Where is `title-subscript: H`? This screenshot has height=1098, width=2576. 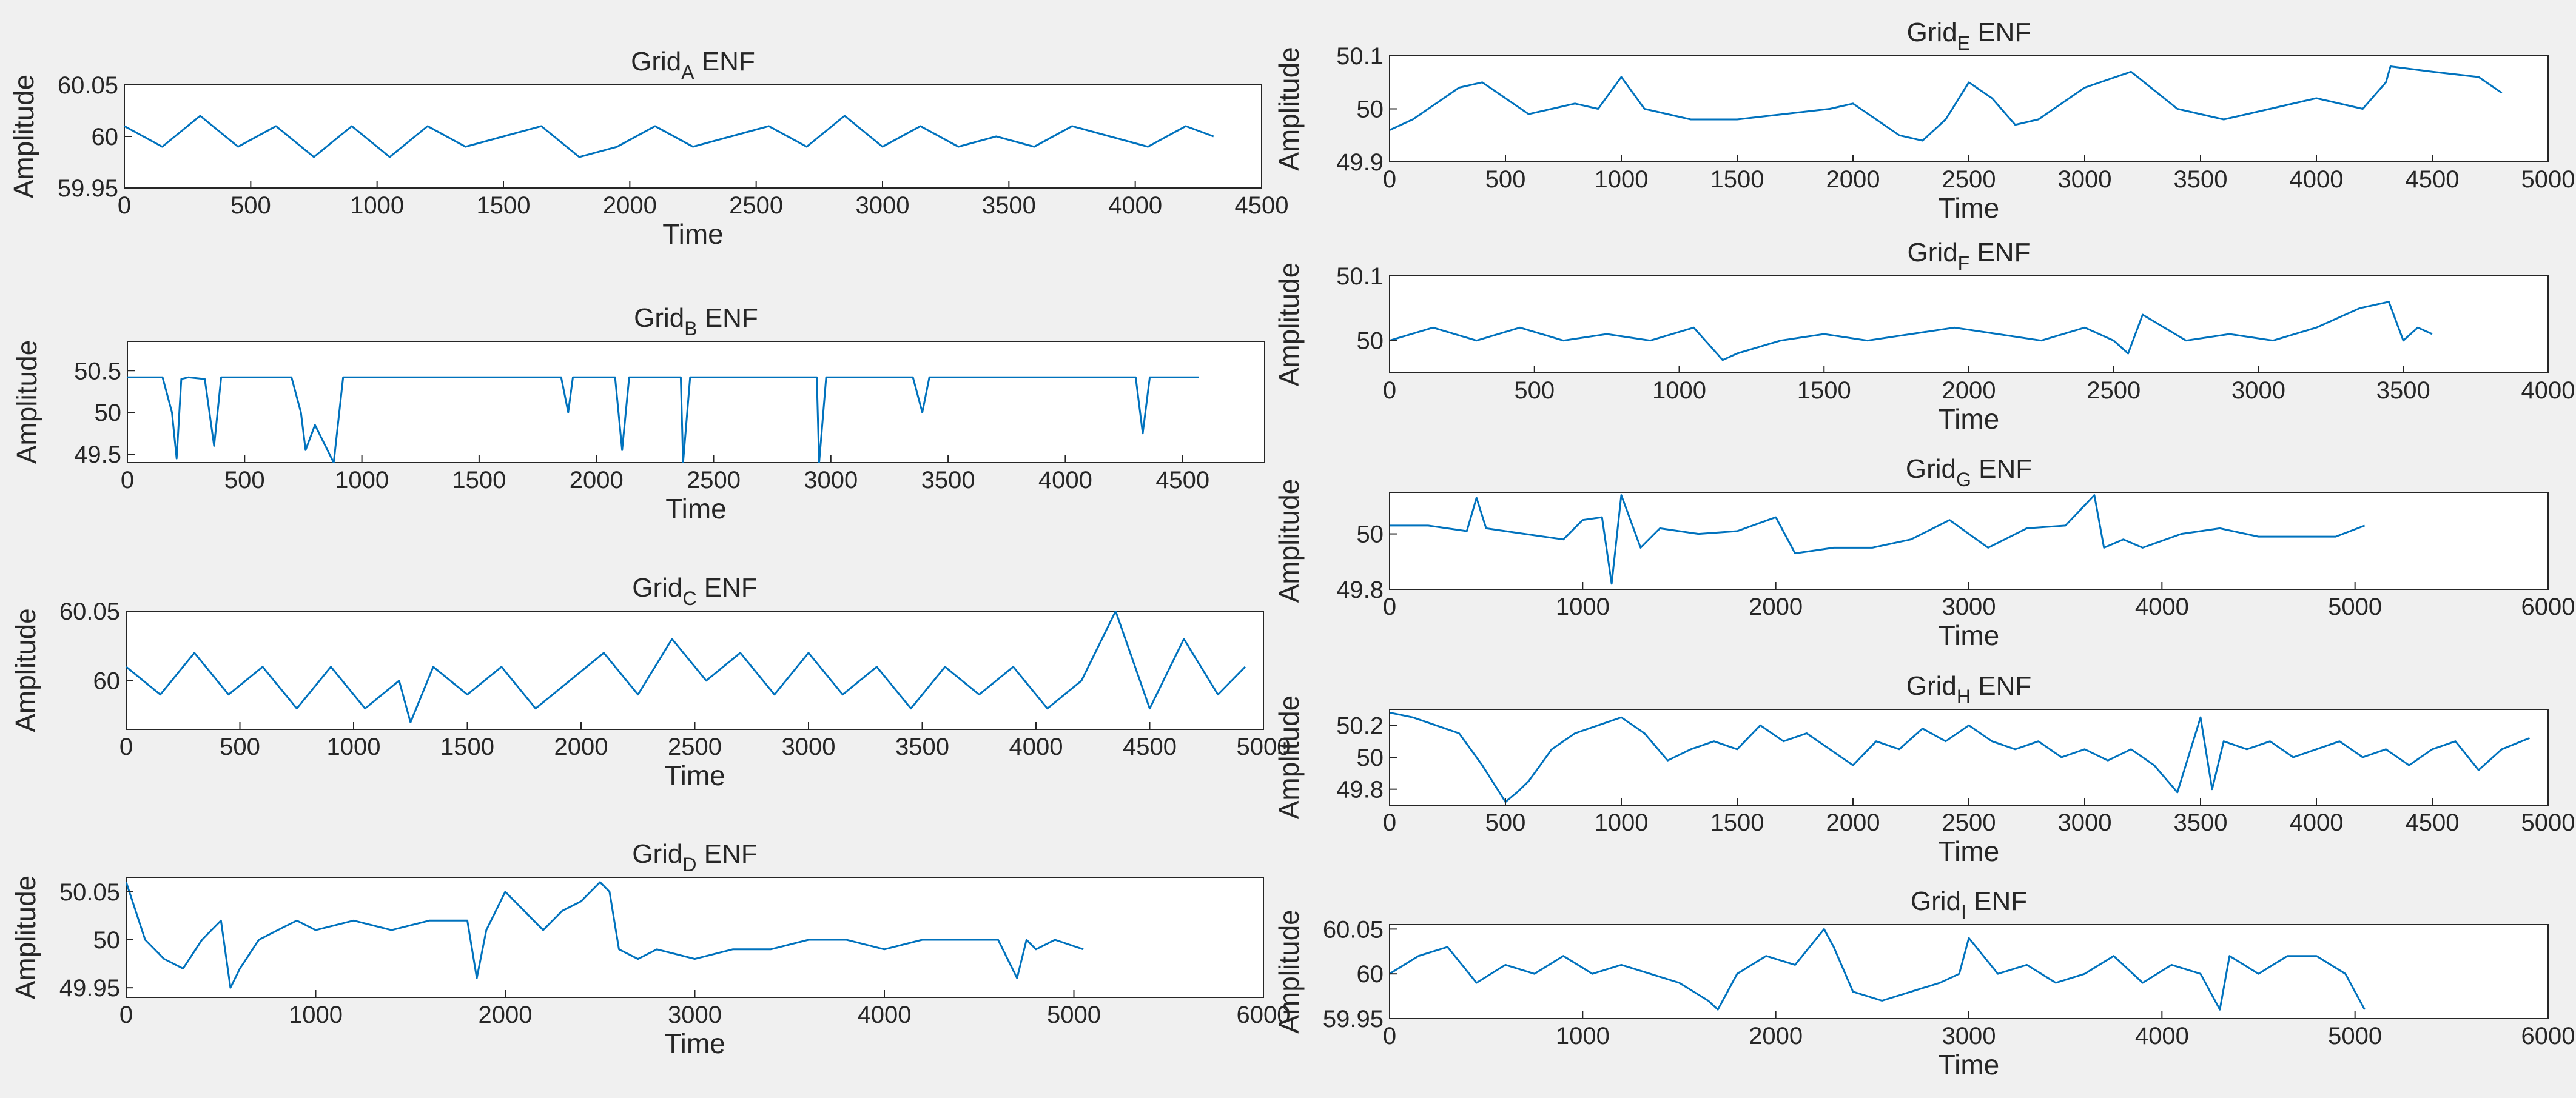
title-subscript: H is located at coordinates (1964, 697).